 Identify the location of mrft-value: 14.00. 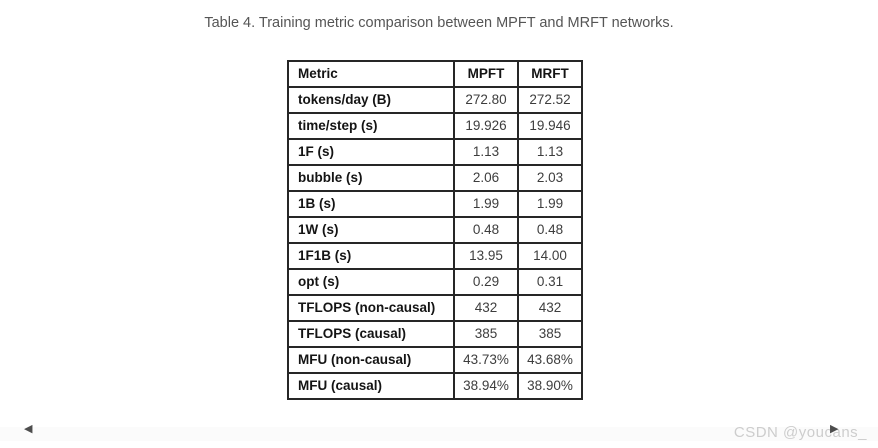
(550, 256).